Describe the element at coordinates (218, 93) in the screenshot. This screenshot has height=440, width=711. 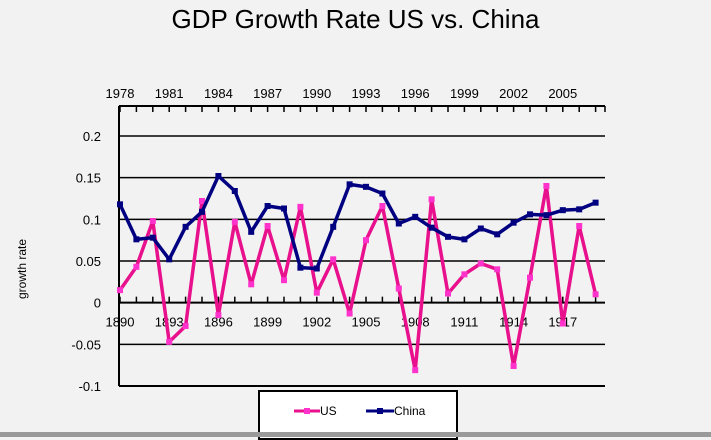
I see `x-top-tick-label: 1984` at that location.